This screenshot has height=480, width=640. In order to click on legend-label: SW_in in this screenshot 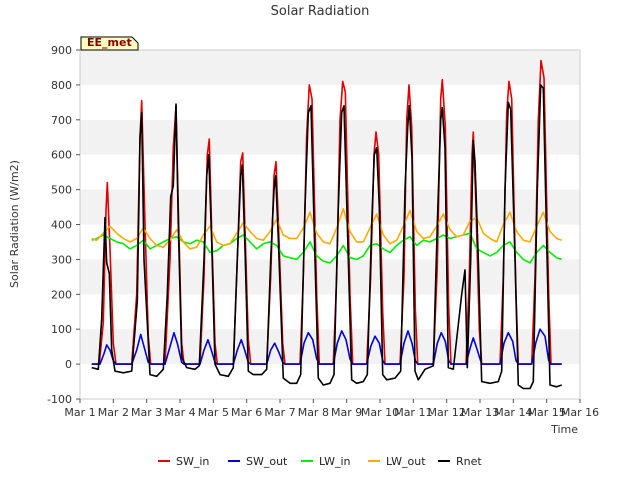, I will do `click(192, 461)`.